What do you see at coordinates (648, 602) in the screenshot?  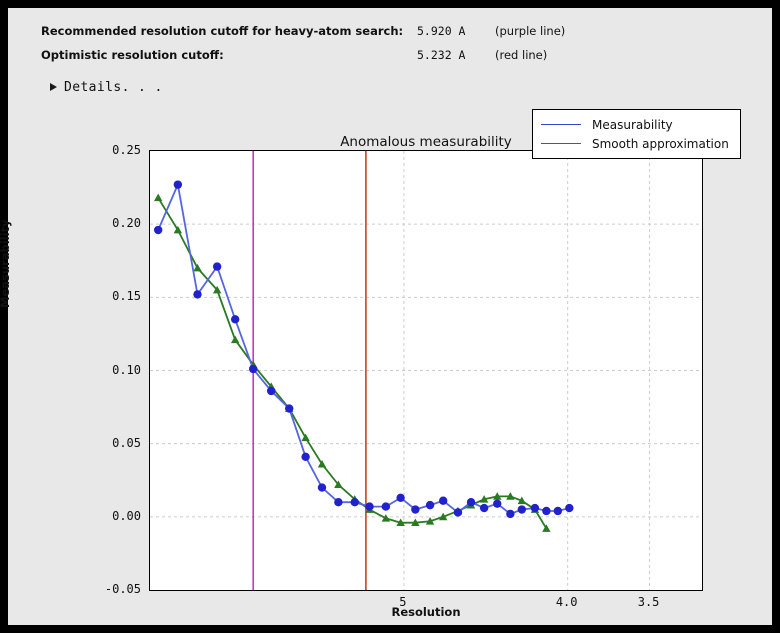 I see `x-tick-label: 3.5` at bounding box center [648, 602].